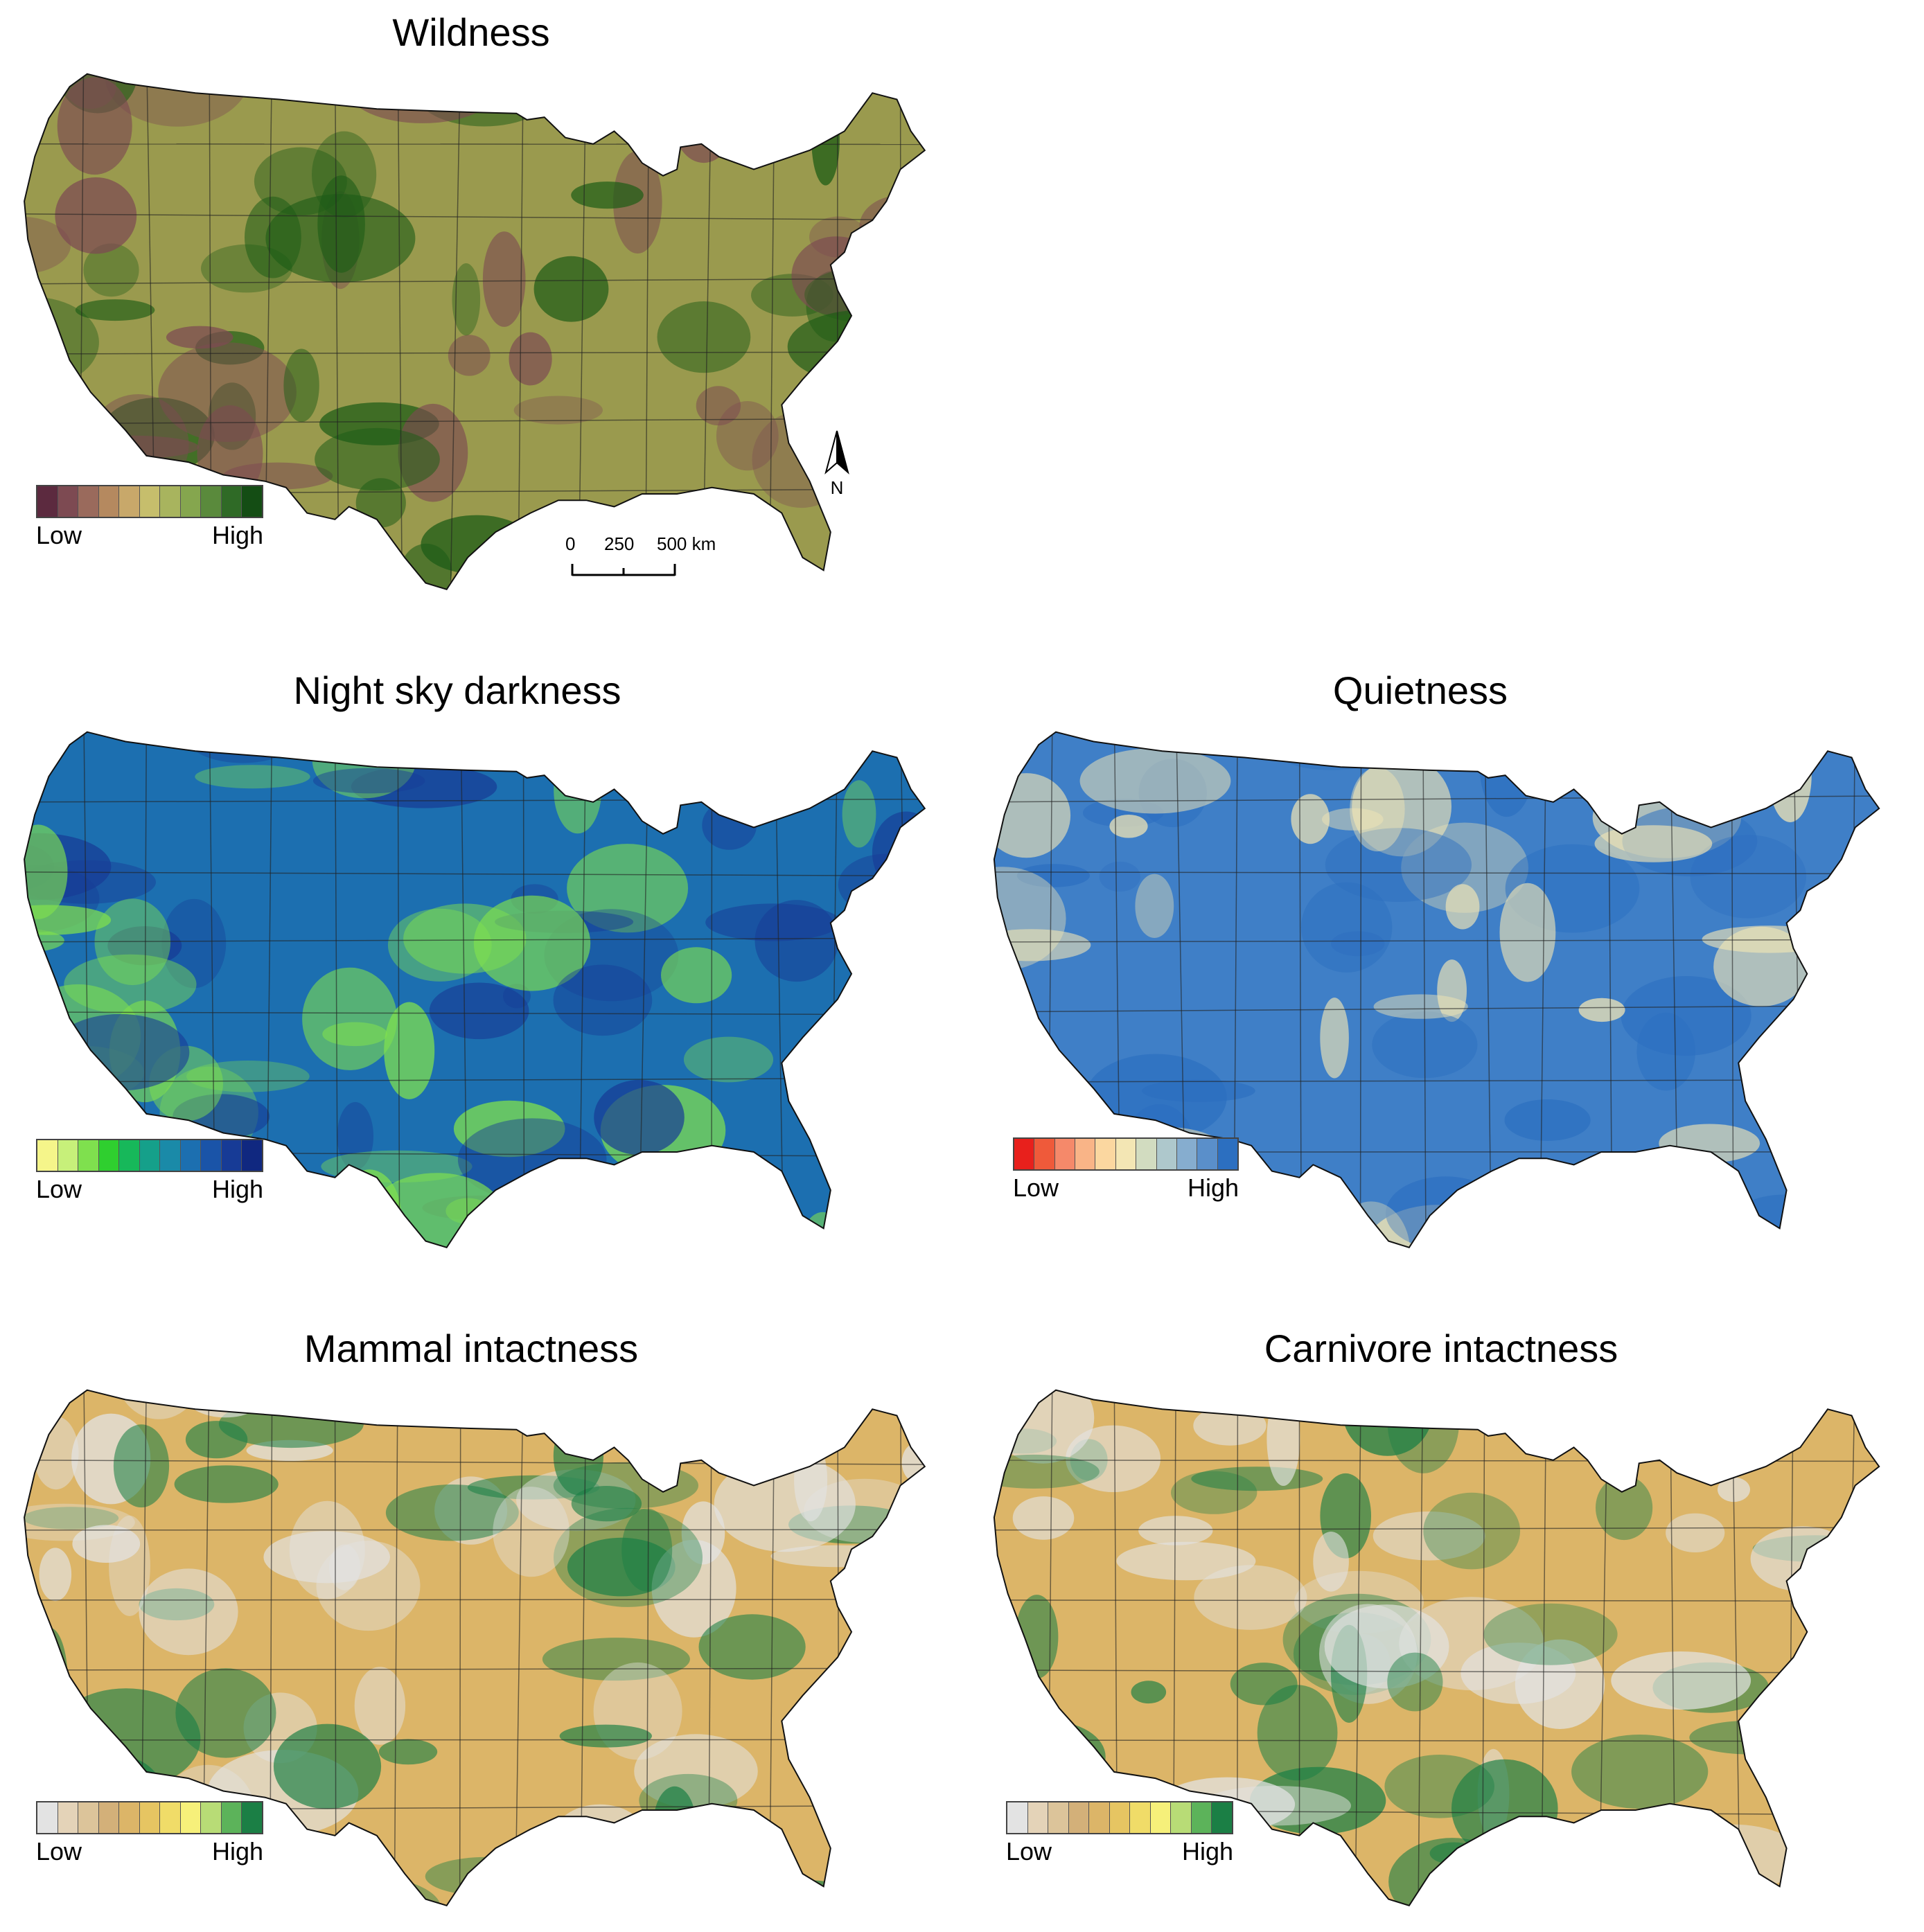  What do you see at coordinates (638, 557) in the screenshot?
I see `scale-bar: 0 250 500 km` at bounding box center [638, 557].